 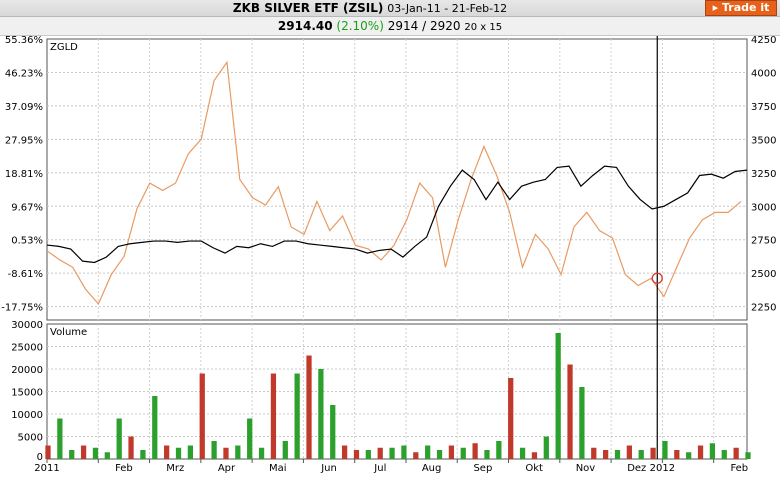 What do you see at coordinates (662, 468) in the screenshot?
I see `x-axis-month-label: 2012` at bounding box center [662, 468].